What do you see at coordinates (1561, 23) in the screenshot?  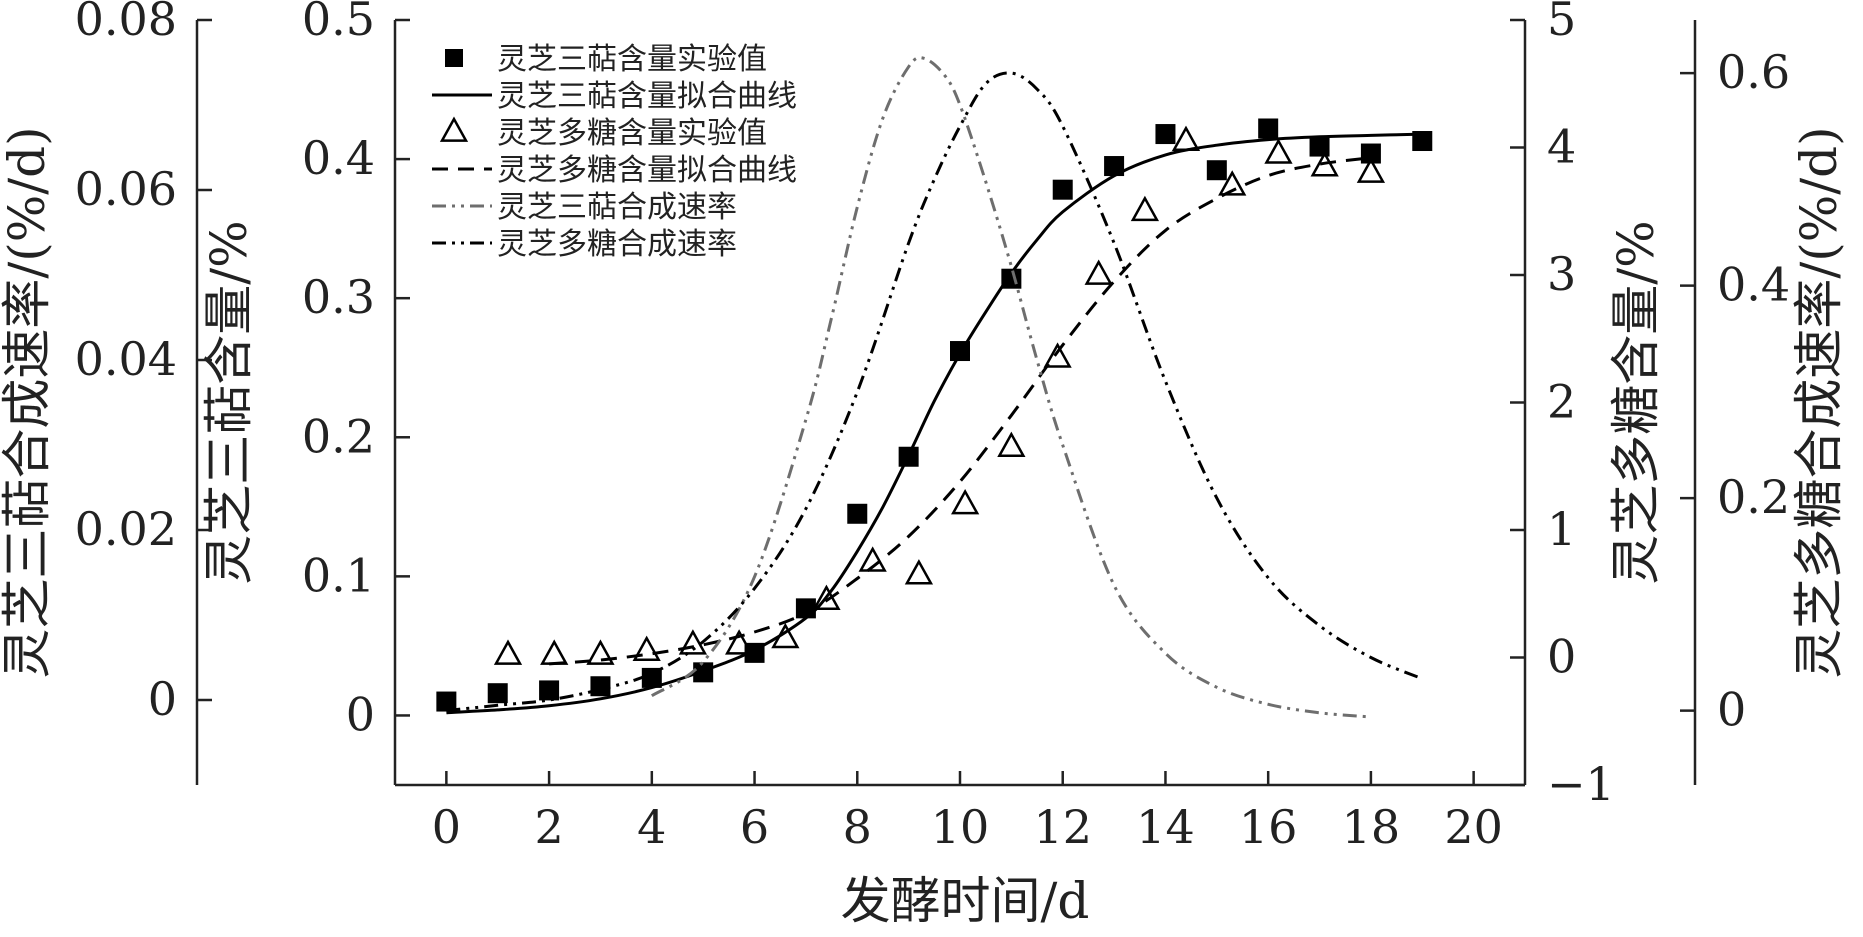 I see `y-tick-label: 5` at bounding box center [1561, 23].